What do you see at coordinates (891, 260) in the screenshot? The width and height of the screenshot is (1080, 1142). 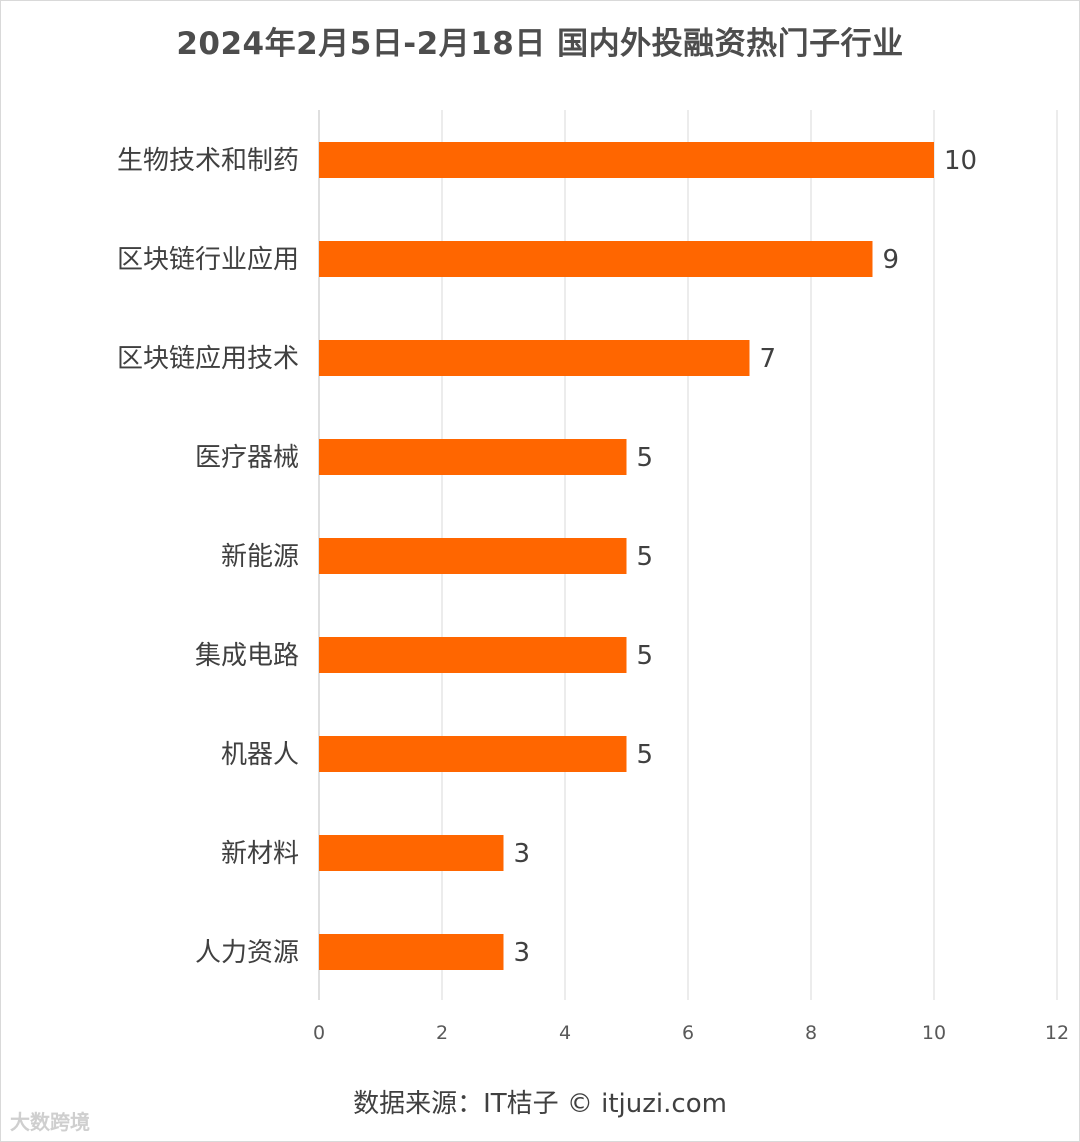 I see `data-label: 9` at bounding box center [891, 260].